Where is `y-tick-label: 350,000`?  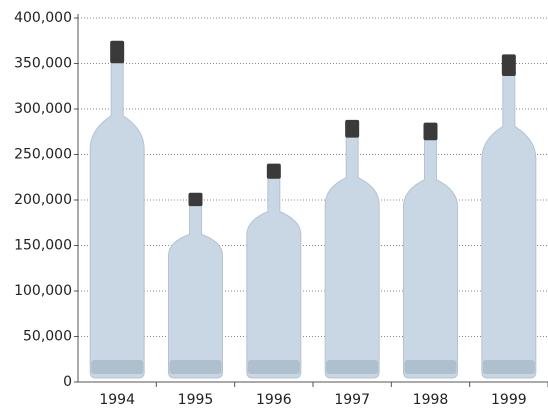 y-tick-label: 350,000 is located at coordinates (43, 64).